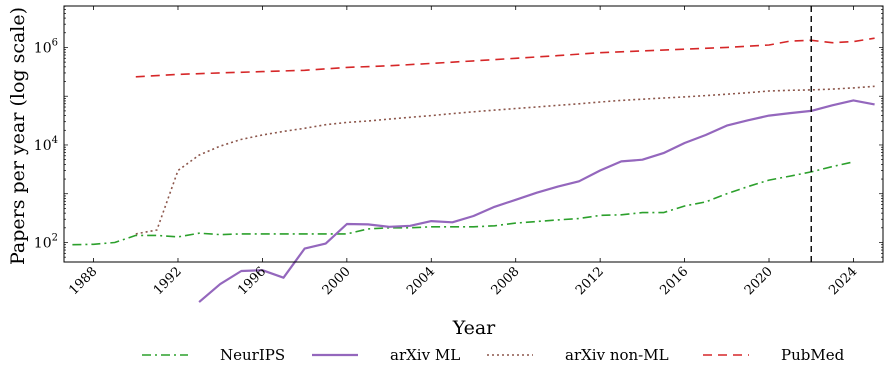 The image size is (891, 368). Describe the element at coordinates (46, 241) in the screenshot. I see `y-tick-label: 10²` at that location.